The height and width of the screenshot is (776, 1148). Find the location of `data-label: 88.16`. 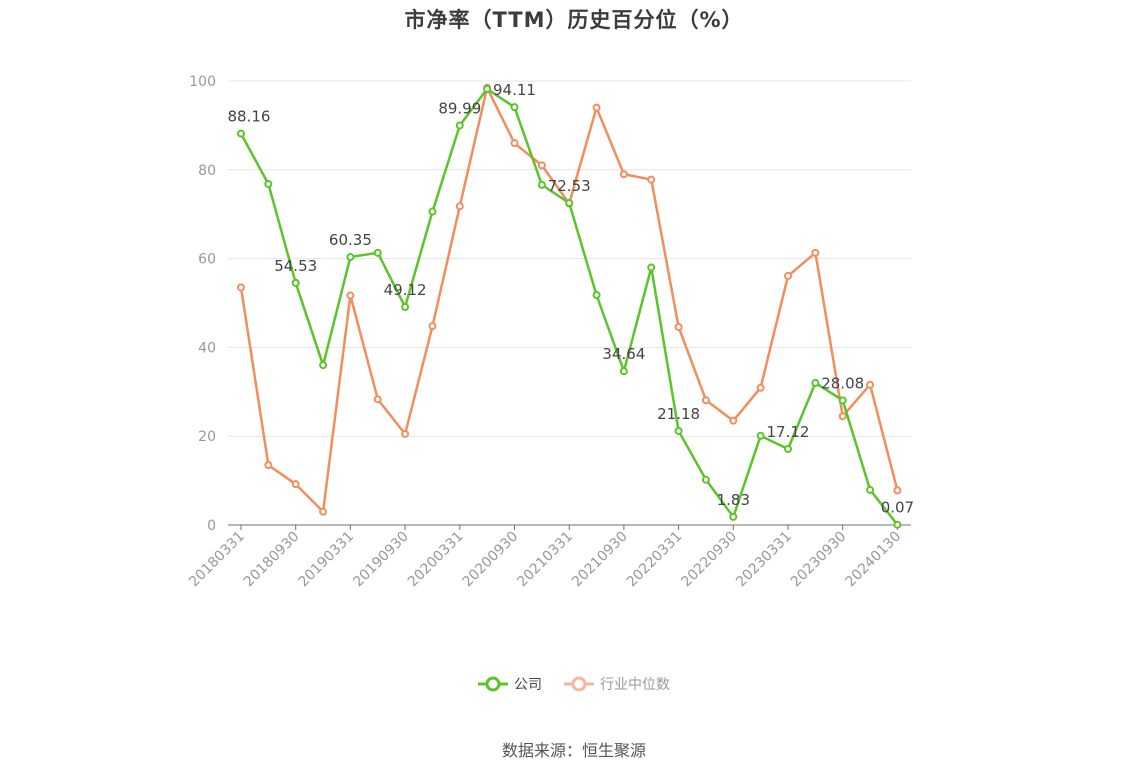

data-label: 88.16 is located at coordinates (249, 117).